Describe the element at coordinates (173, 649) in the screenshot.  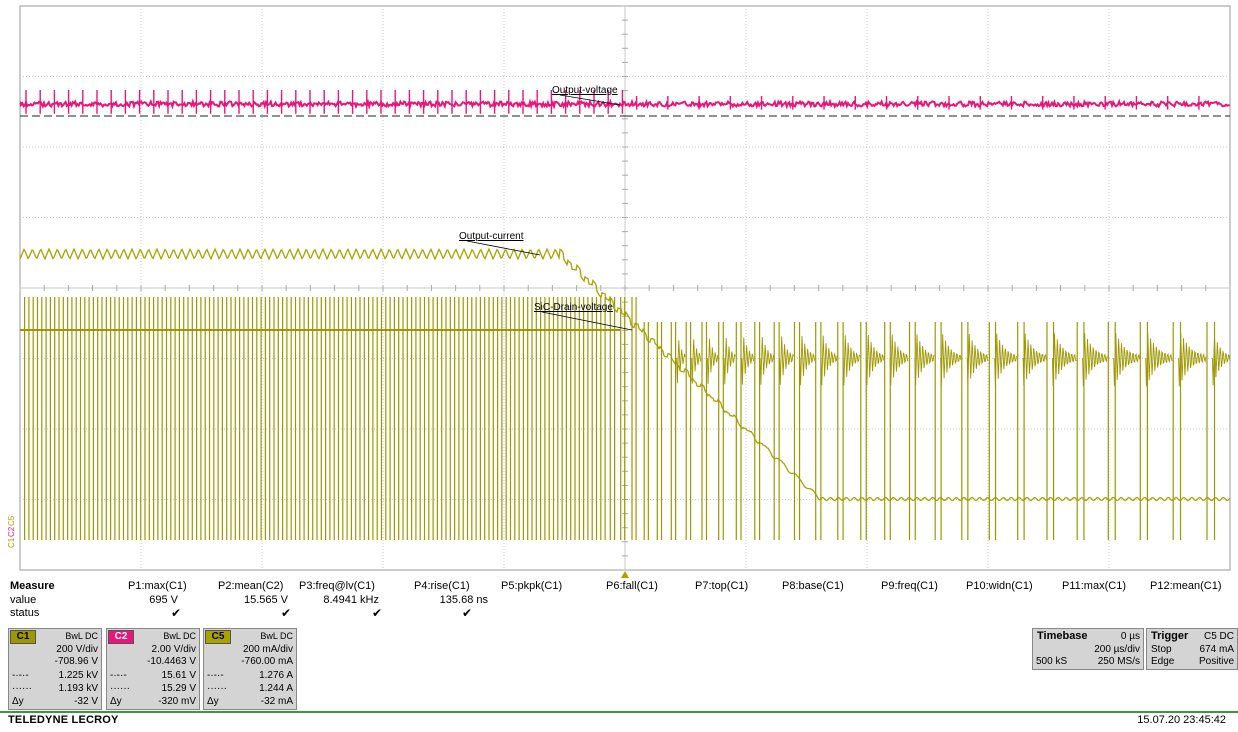
I see `channel-field: 2.00 V/div` at that location.